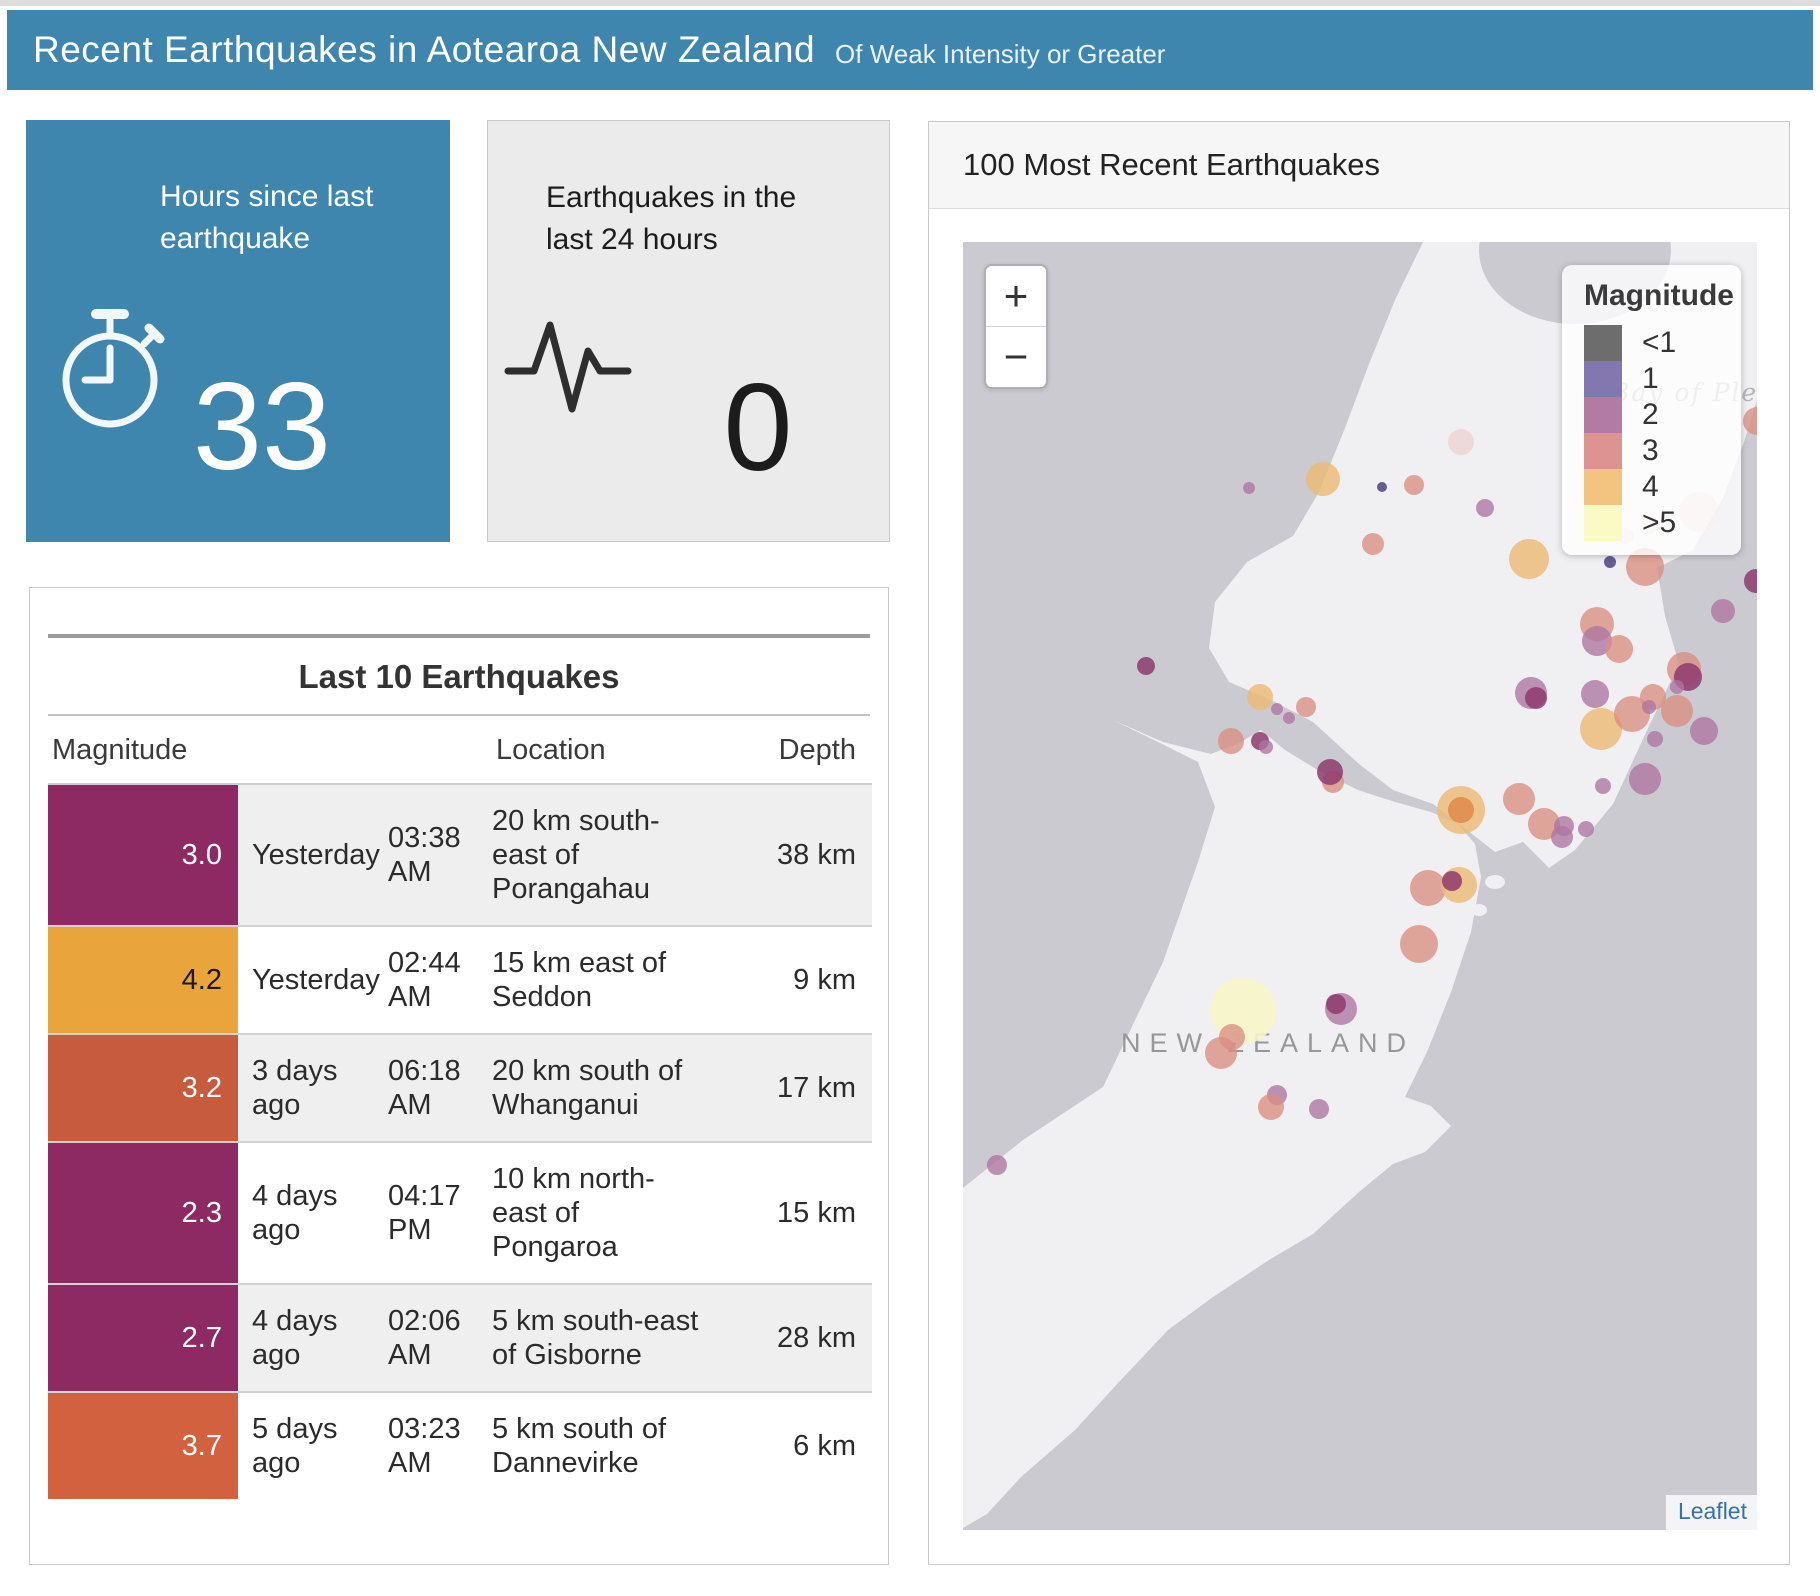 This screenshot has height=1596, width=1820. I want to click on time-cell: 06:18 AM, so click(440, 1087).